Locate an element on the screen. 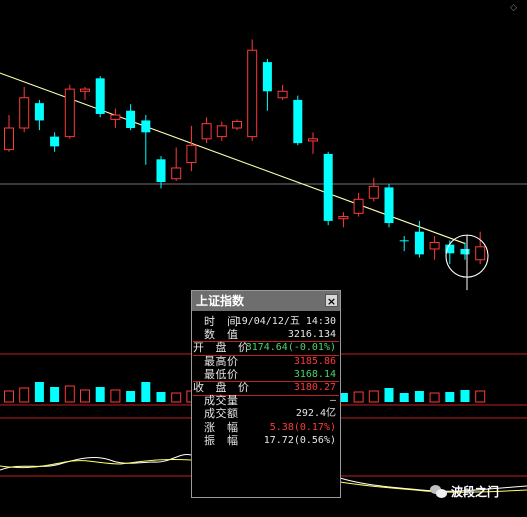  tooltip-row-value: 17.72(0.56%) is located at coordinates (299, 440).